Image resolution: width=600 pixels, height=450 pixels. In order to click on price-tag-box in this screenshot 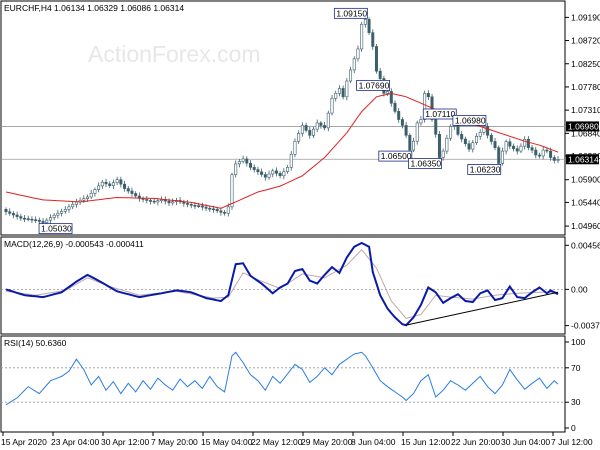, I will do `click(582, 126)`.